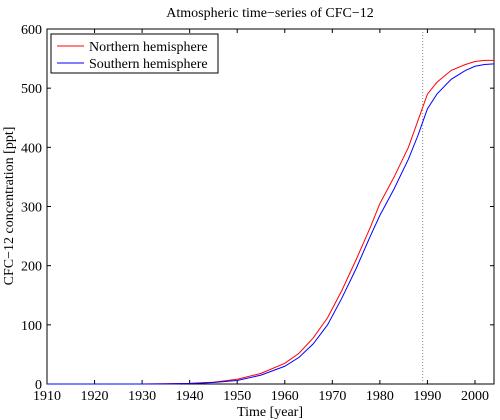 The width and height of the screenshot is (500, 420). I want to click on legend-box, so click(134, 53).